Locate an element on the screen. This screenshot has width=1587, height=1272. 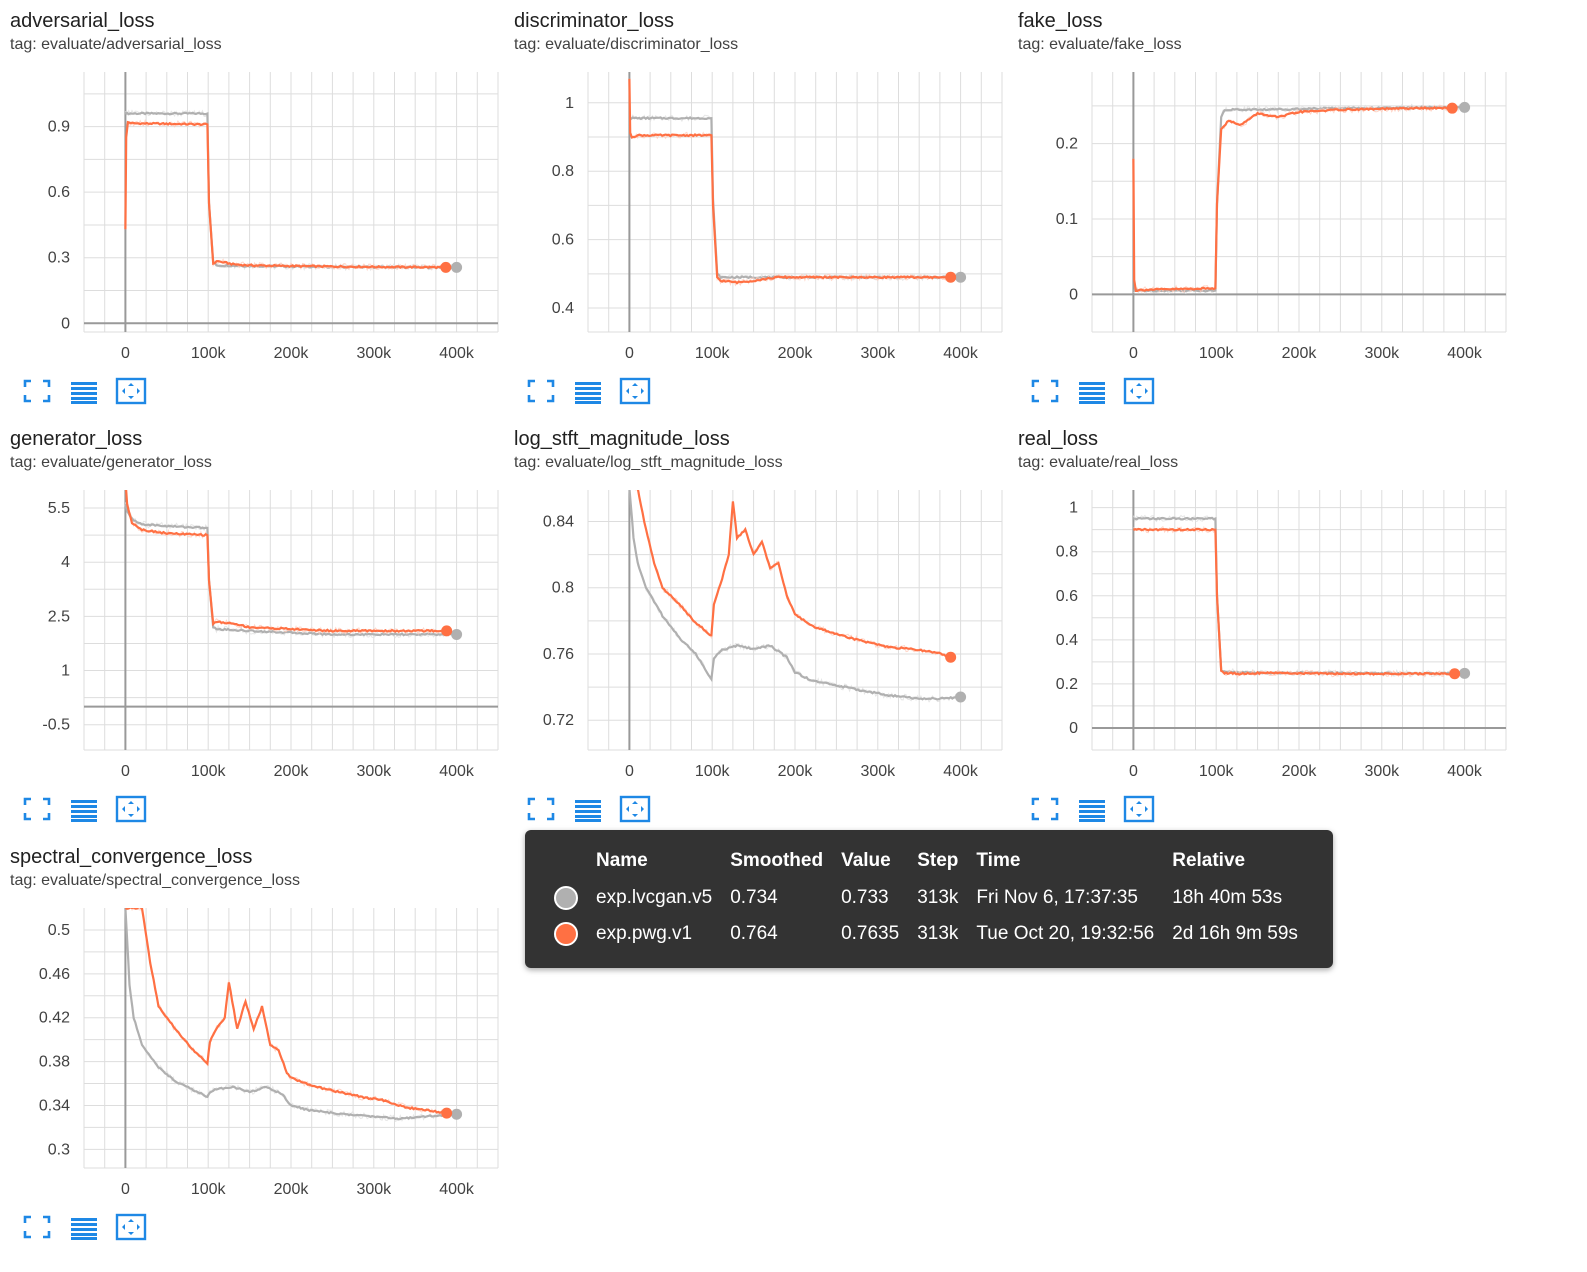
tooltip-time: Tue Oct 20, 19:32:56 is located at coordinates (1065, 933).